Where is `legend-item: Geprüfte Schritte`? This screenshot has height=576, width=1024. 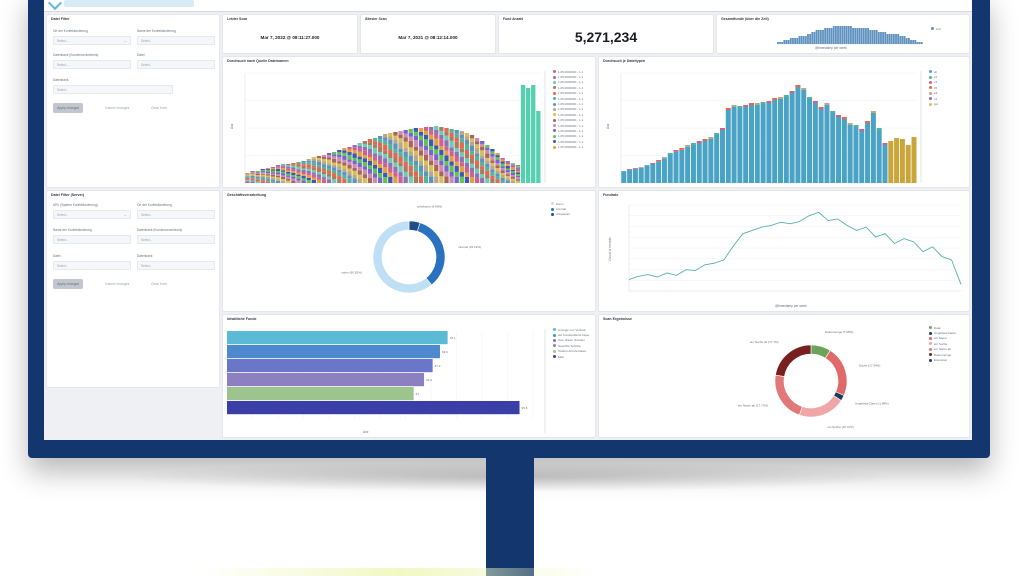 legend-item: Geprüfte Schritte is located at coordinates (571, 345).